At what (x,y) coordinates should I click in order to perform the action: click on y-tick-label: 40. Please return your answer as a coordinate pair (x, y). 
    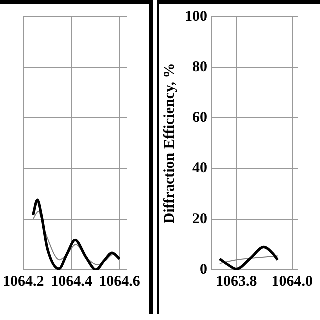
    Looking at the image, I should click on (200, 168).